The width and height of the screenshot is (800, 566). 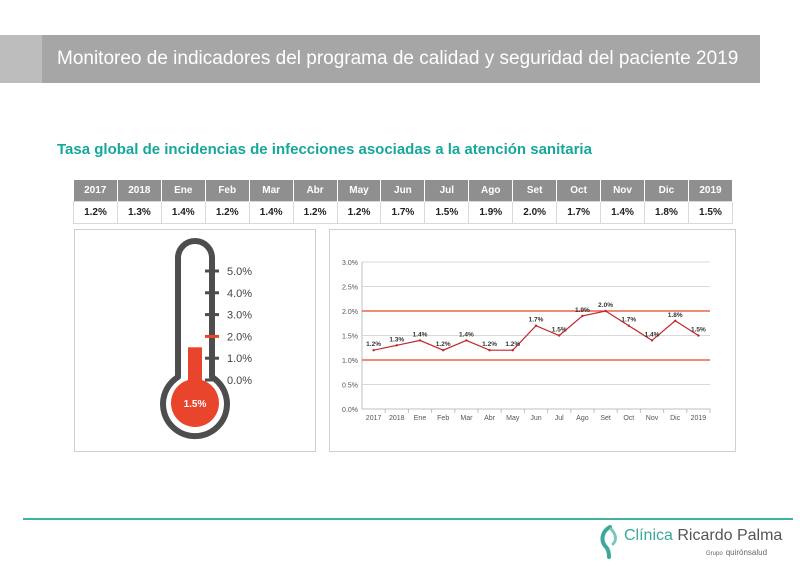 I want to click on clinic-logo-text: Clínica Ricardo Palma, so click(x=703, y=536).